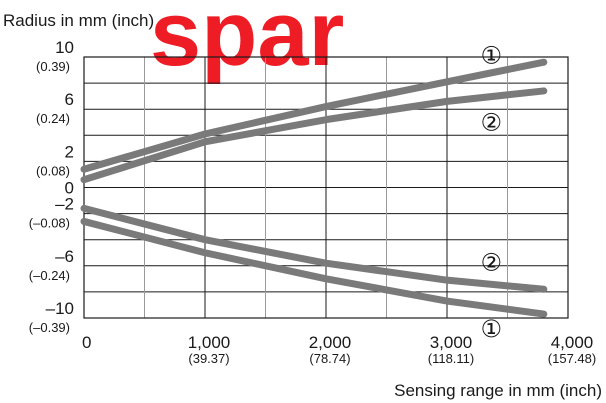 The width and height of the screenshot is (606, 403). I want to click on x-tick-sublabel: (118.11), so click(451, 358).